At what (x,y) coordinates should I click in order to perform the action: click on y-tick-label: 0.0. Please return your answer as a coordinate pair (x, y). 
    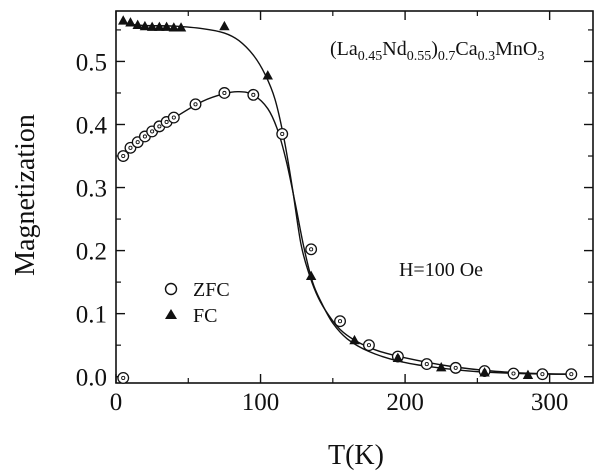
    Looking at the image, I should click on (91, 378).